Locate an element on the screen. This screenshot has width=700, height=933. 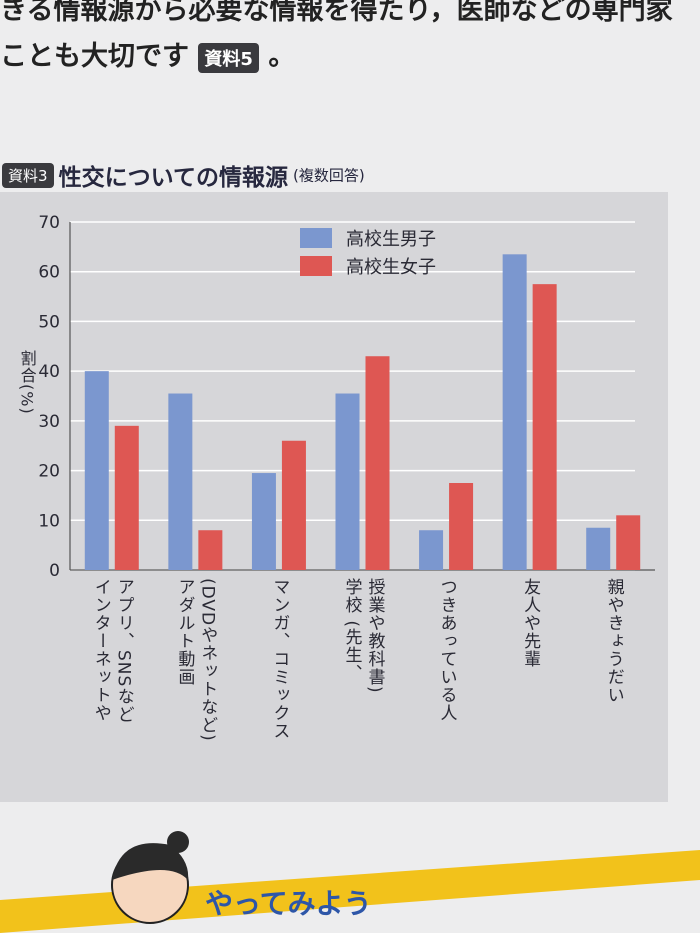
activity-title: やってみよう is located at coordinates (288, 903).